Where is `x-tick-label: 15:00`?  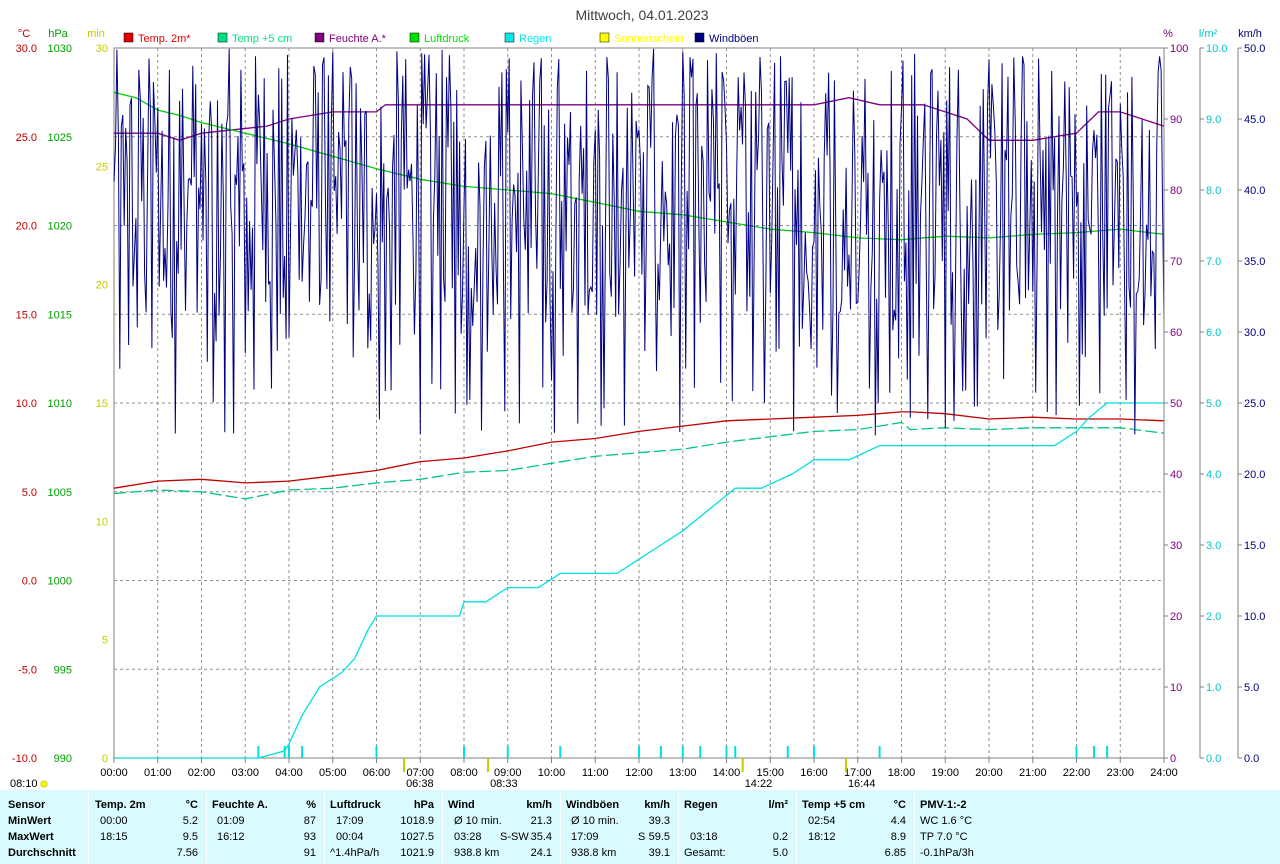
x-tick-label: 15:00 is located at coordinates (770, 773).